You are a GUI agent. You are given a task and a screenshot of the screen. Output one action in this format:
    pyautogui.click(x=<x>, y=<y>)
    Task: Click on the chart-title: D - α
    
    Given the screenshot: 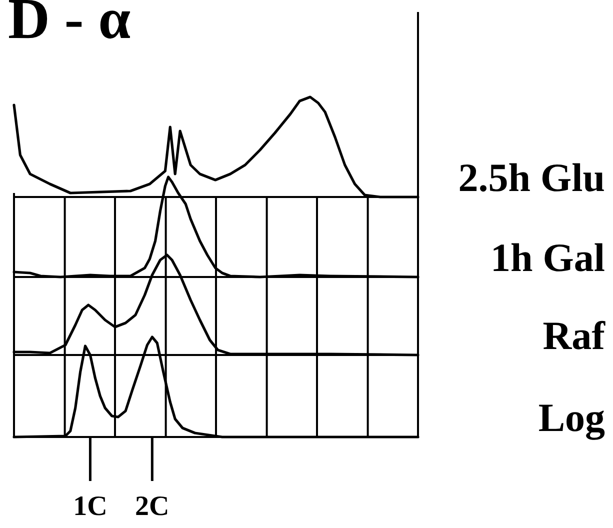 What is the action you would take?
    pyautogui.click(x=69, y=25)
    